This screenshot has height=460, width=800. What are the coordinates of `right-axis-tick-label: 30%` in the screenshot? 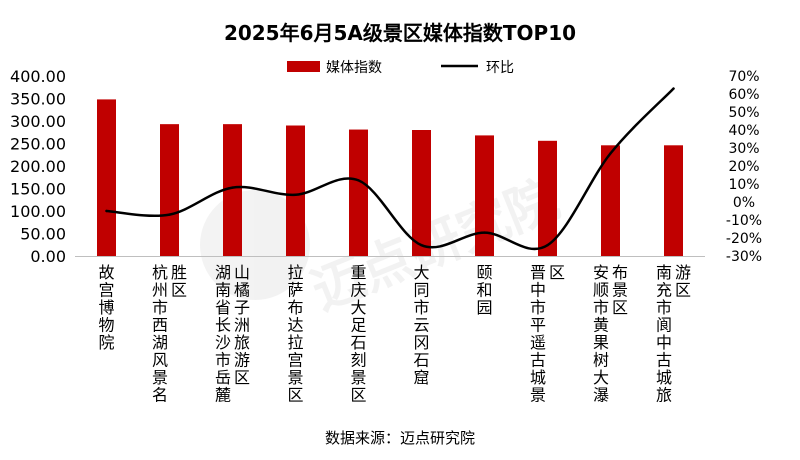 It's located at (743, 149).